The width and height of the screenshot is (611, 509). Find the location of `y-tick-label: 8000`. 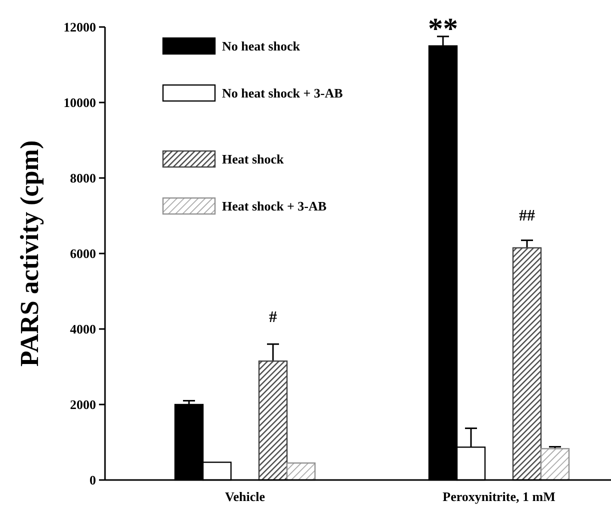

y-tick-label: 8000 is located at coordinates (83, 178).